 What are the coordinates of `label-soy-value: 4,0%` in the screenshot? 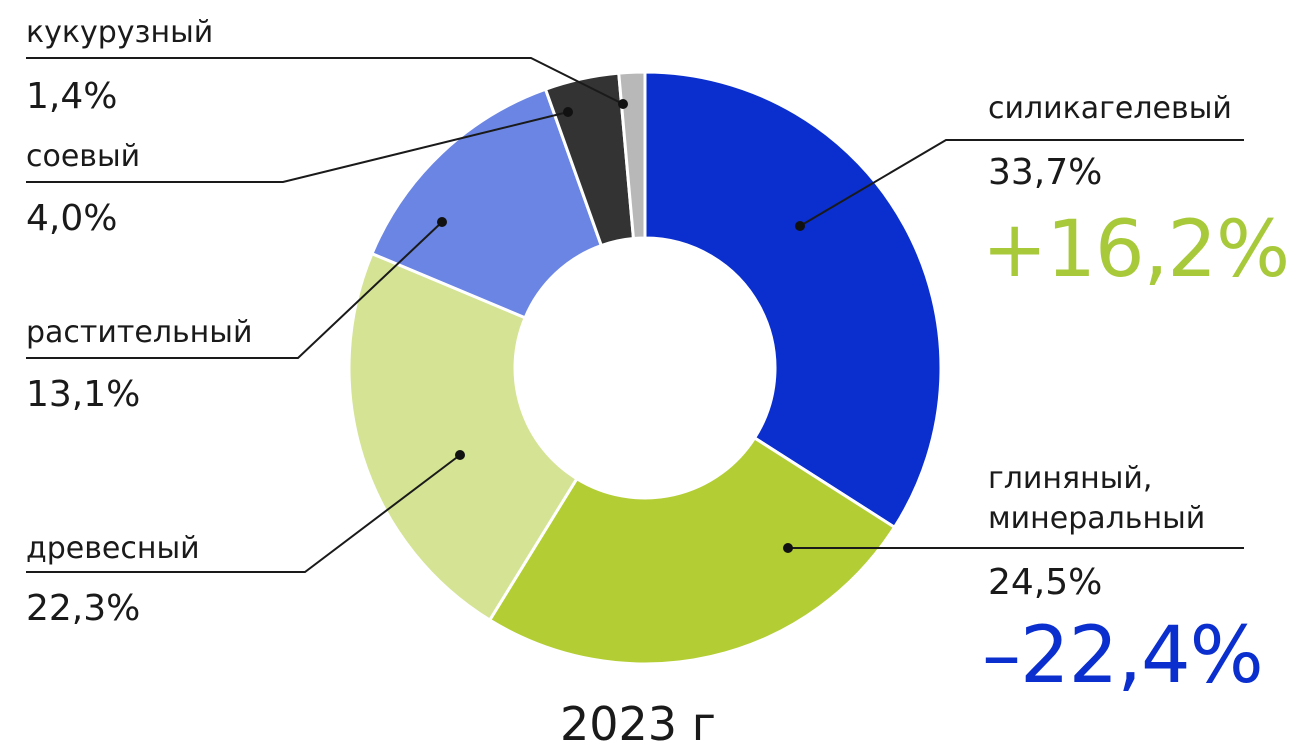 It's located at (72, 218).